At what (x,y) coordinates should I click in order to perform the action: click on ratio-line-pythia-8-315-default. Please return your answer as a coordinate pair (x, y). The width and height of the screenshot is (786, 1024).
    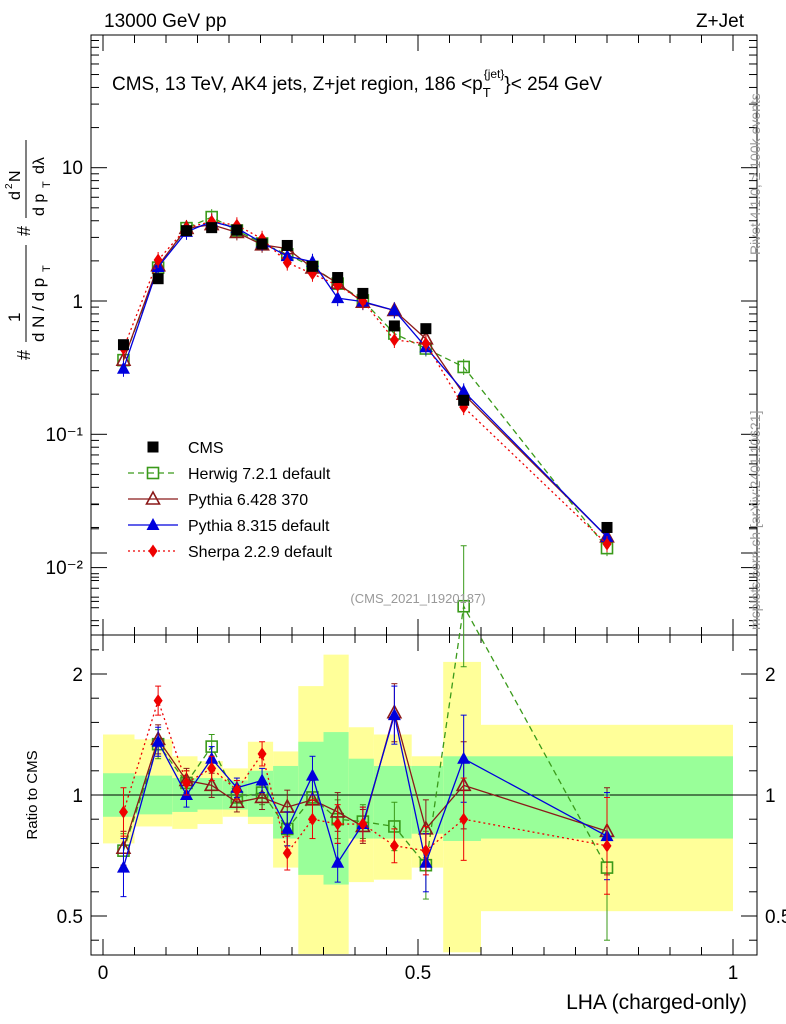
    Looking at the image, I should click on (365, 791).